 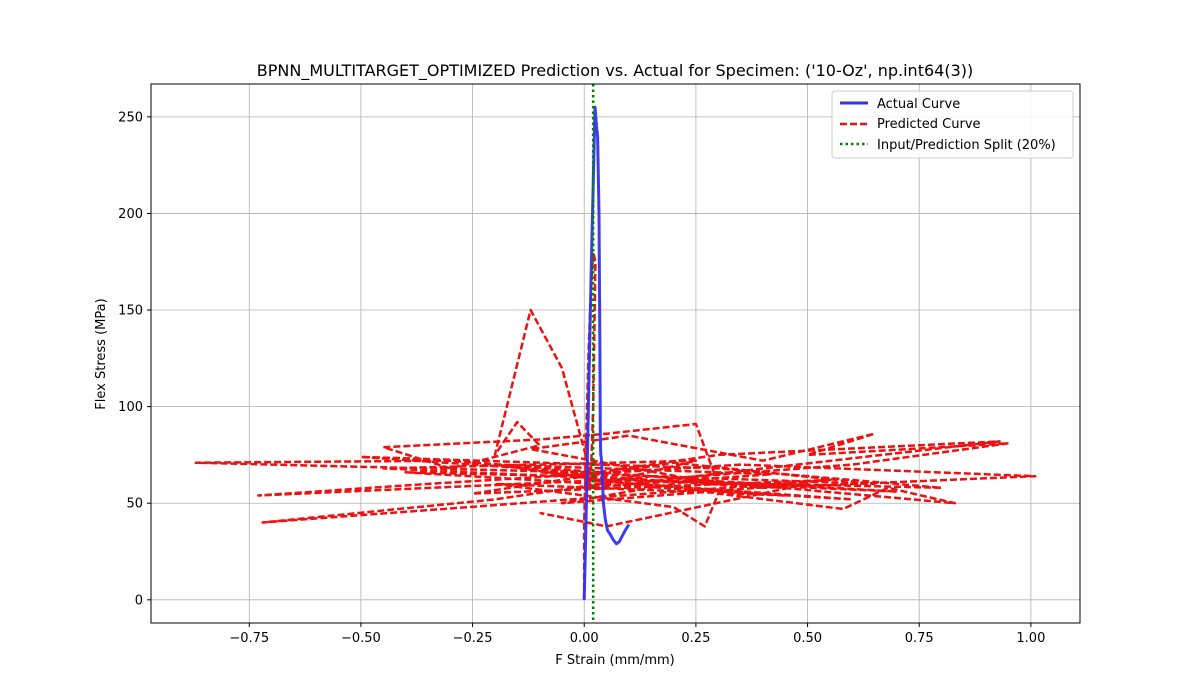 What do you see at coordinates (918, 104) in the screenshot?
I see `legend-label-actual: Actual Curve` at bounding box center [918, 104].